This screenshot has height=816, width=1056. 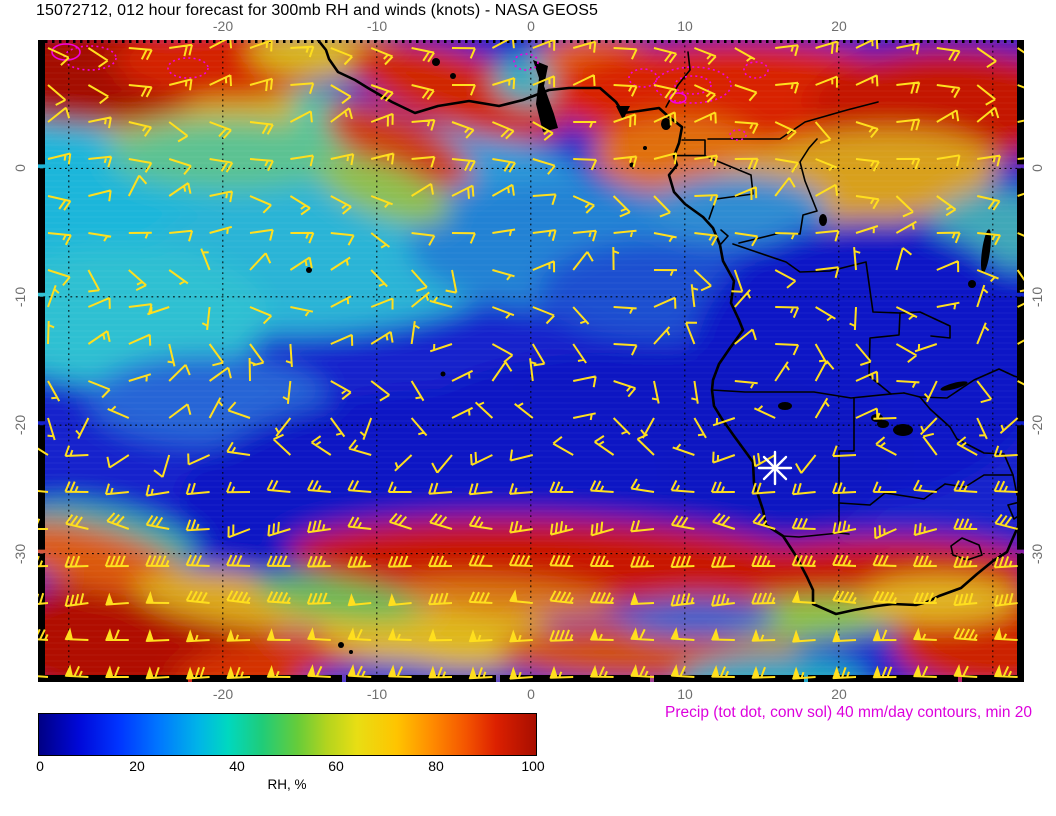 What do you see at coordinates (839, 694) in the screenshot?
I see `lon-tick-bottom-5: 20` at bounding box center [839, 694].